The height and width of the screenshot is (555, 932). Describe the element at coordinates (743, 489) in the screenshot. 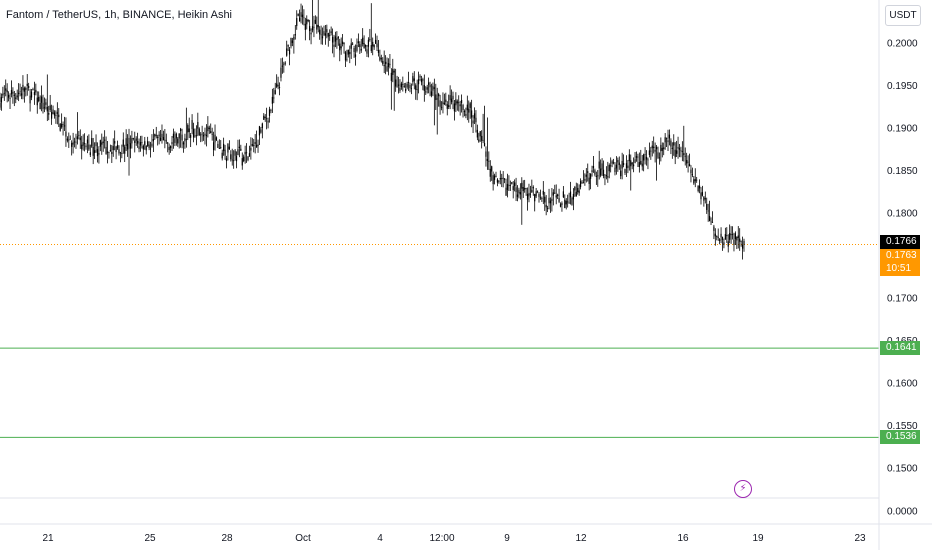

I see `lightning-bolt-icon: ⚡` at that location.